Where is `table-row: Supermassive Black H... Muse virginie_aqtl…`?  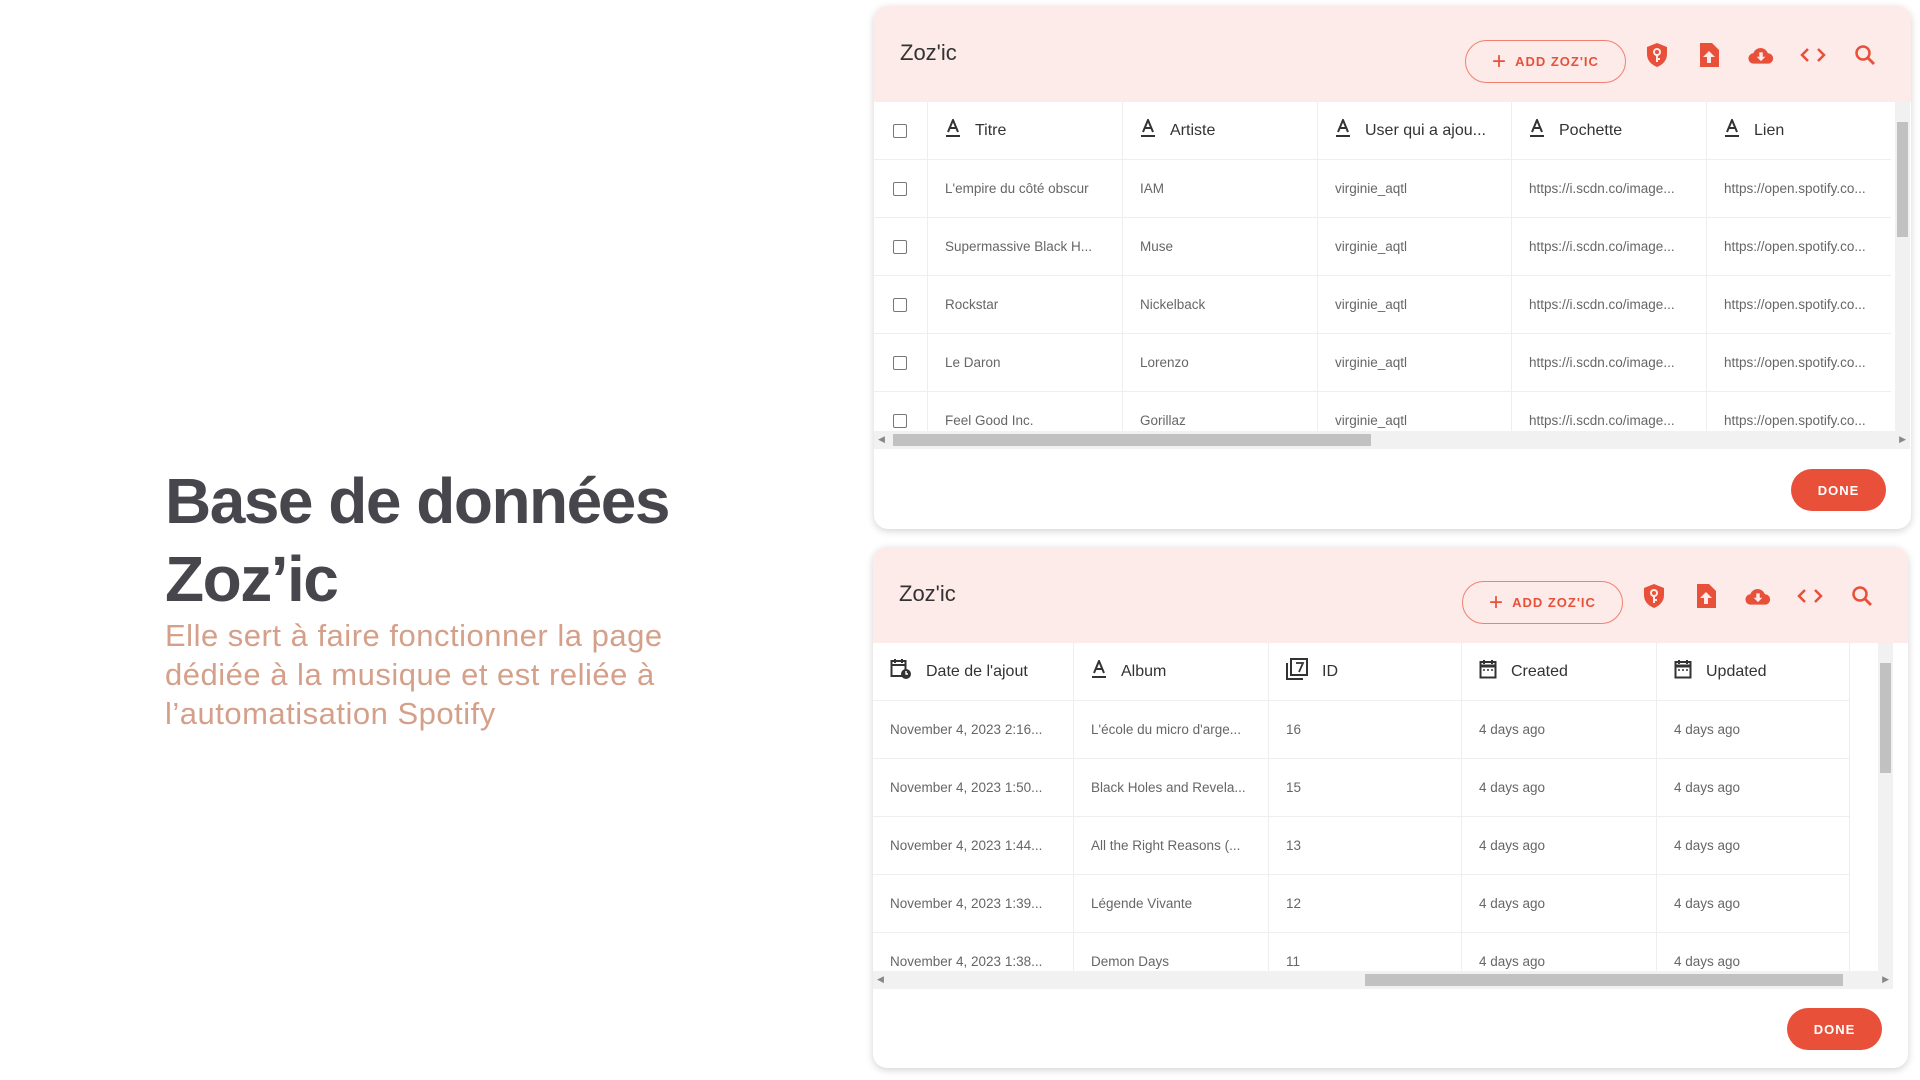 table-row: Supermassive Black H... Muse virginie_aqtl… is located at coordinates (1382, 247).